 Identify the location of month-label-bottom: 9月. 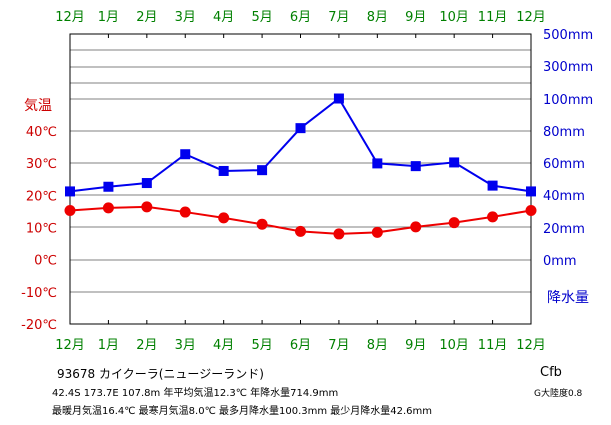
(415, 345).